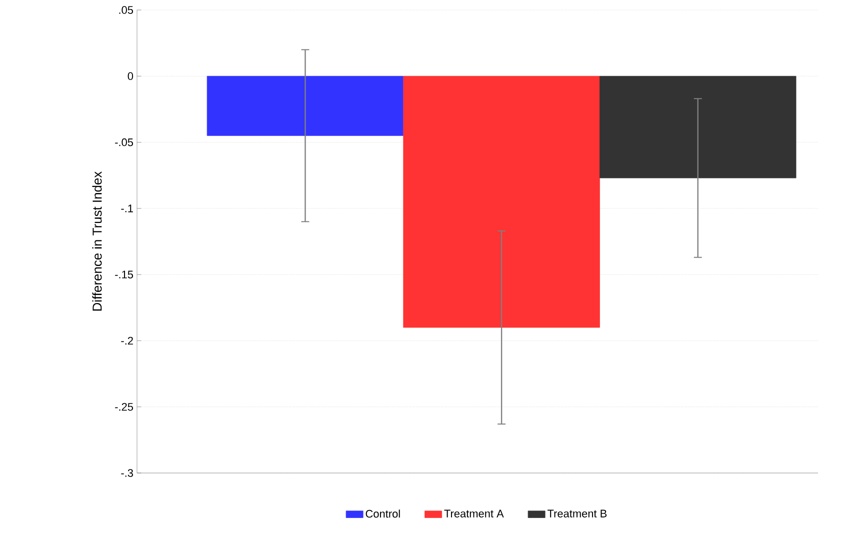  What do you see at coordinates (124, 406) in the screenshot?
I see `y-tick-label: -.25` at bounding box center [124, 406].